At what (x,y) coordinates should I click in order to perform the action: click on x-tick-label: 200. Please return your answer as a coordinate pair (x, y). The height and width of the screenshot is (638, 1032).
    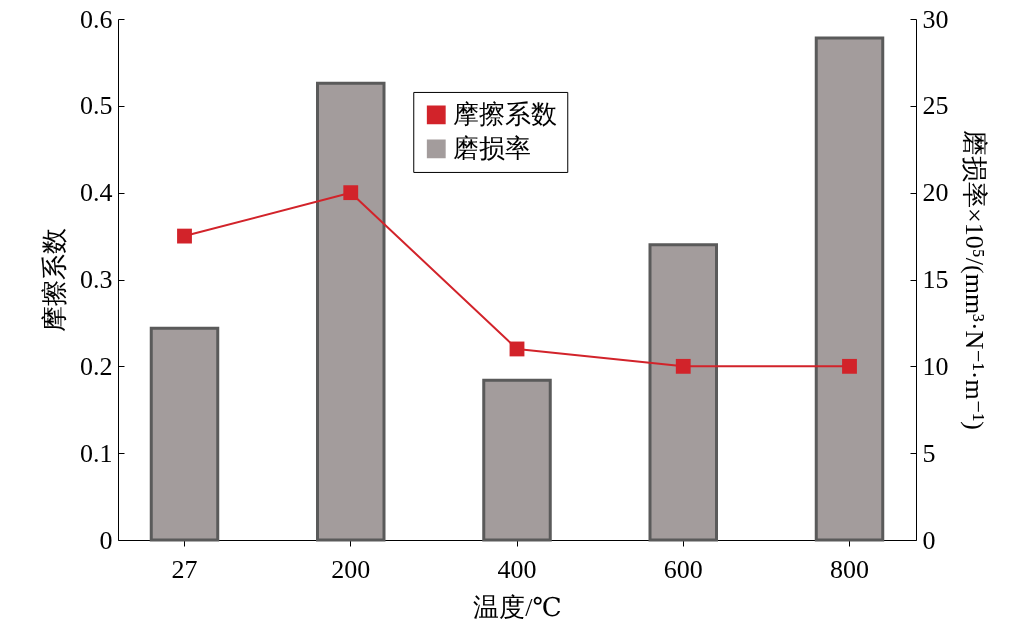
    Looking at the image, I should click on (351, 569).